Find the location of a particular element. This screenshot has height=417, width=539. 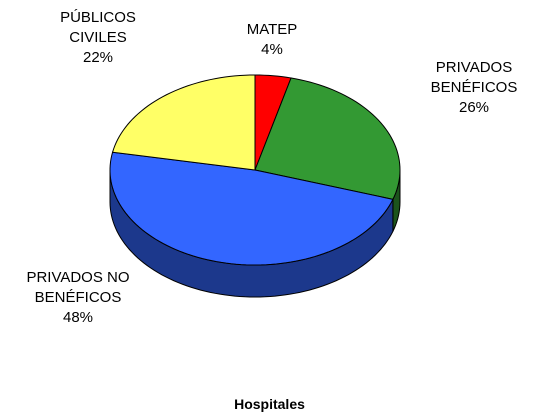

slice-label: MATEP 4% is located at coordinates (272, 40).